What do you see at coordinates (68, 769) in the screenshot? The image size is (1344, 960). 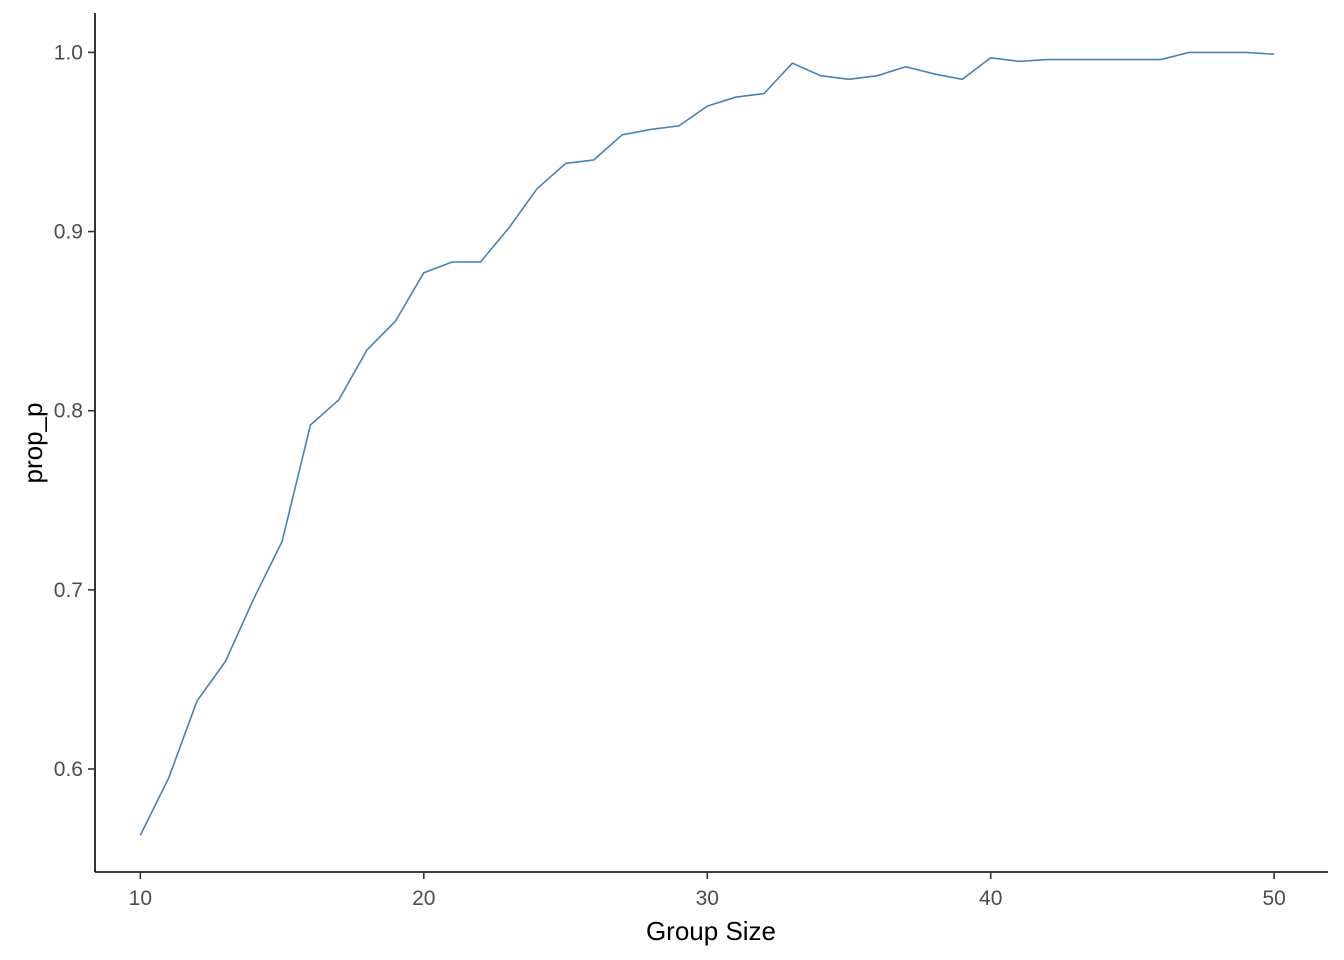 I see `y-tick-label: 0.6` at bounding box center [68, 769].